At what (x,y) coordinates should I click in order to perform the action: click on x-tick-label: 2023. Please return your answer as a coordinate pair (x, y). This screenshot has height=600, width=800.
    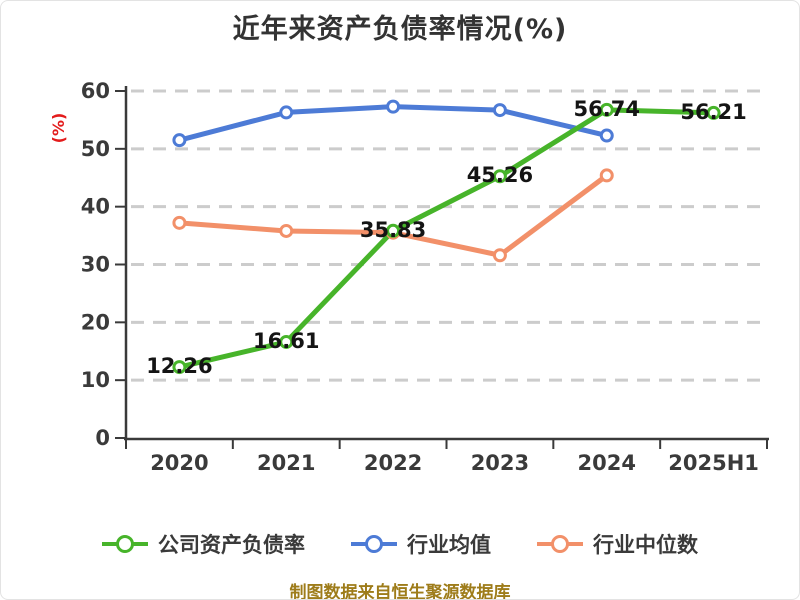
    Looking at the image, I should click on (500, 463).